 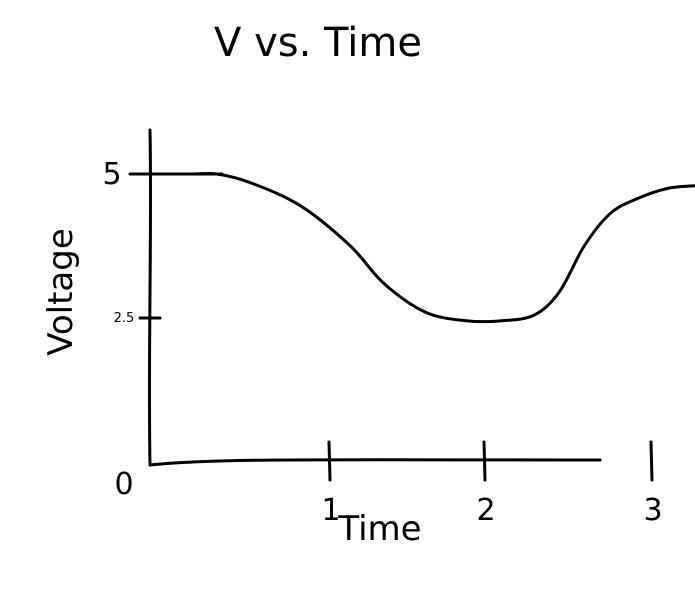 I want to click on x-tick-label-2: 2, so click(x=485, y=510).